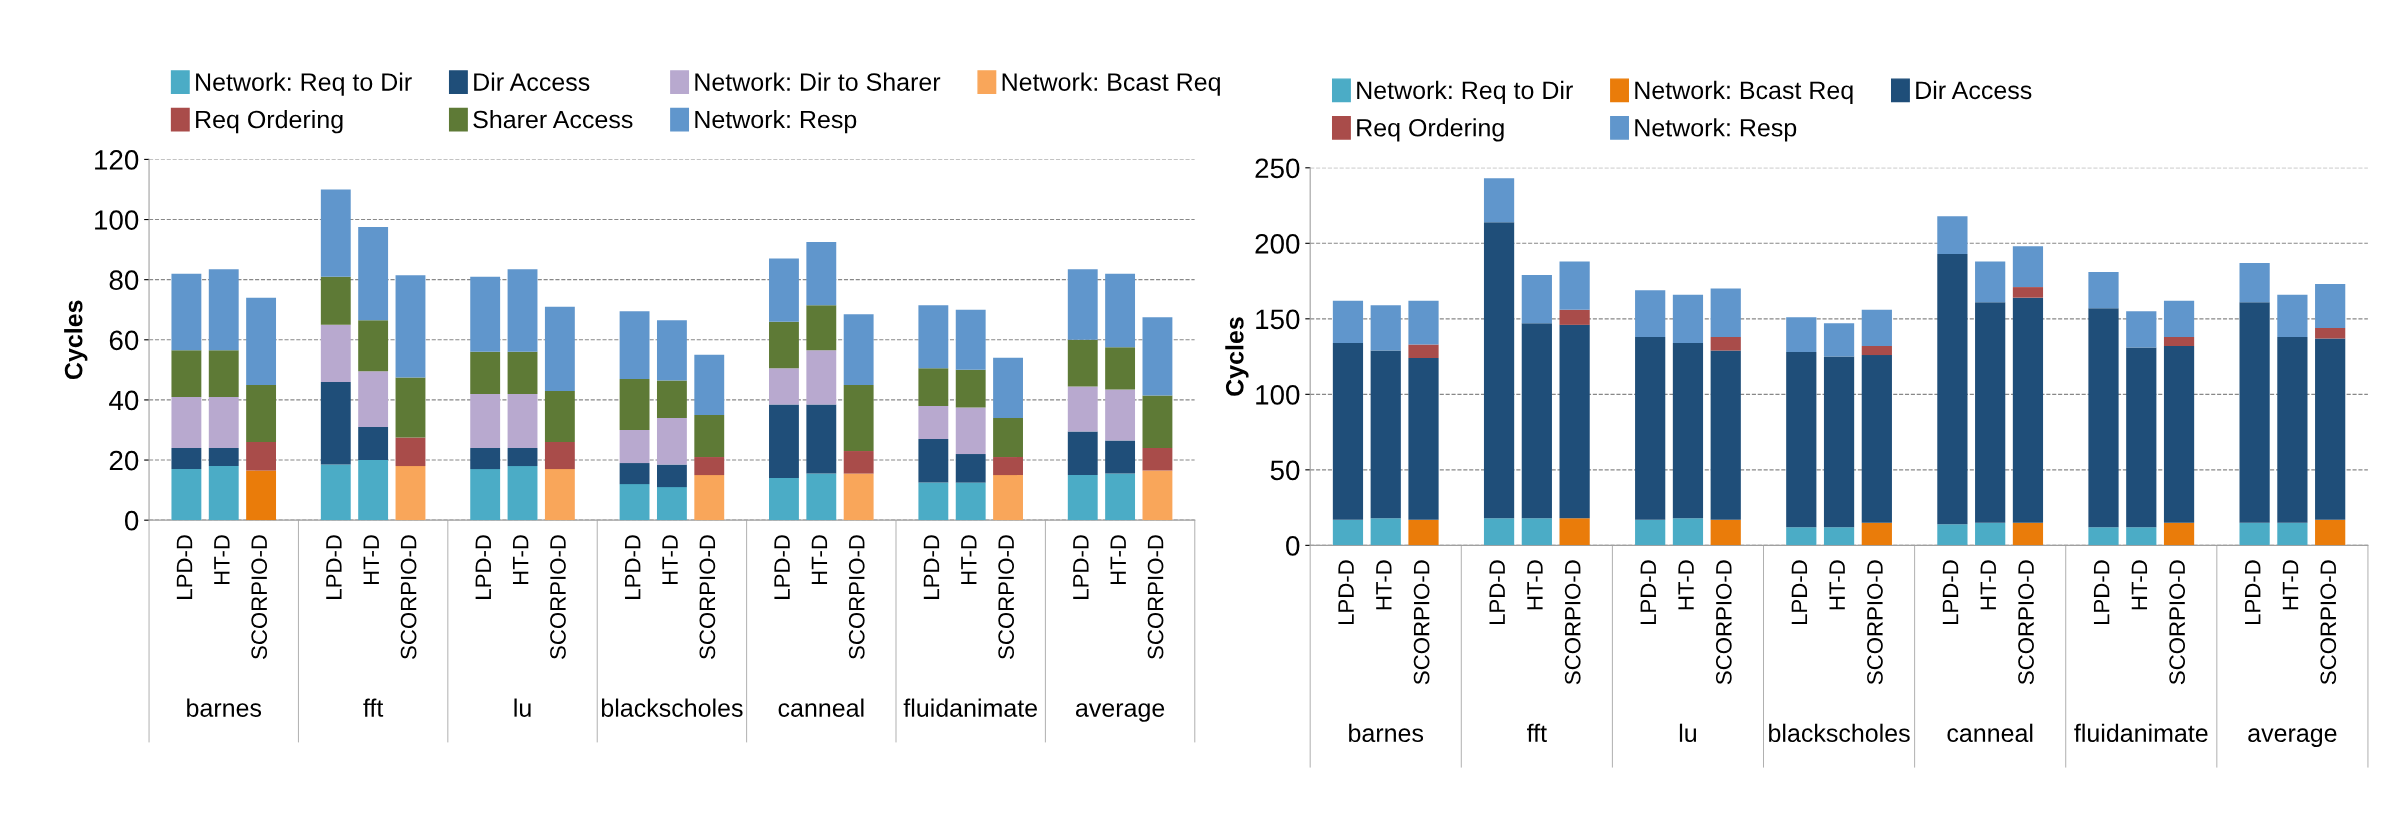 This screenshot has height=839, width=2404. What do you see at coordinates (1278, 319) in the screenshot?
I see `y-tick-label: 150` at bounding box center [1278, 319].